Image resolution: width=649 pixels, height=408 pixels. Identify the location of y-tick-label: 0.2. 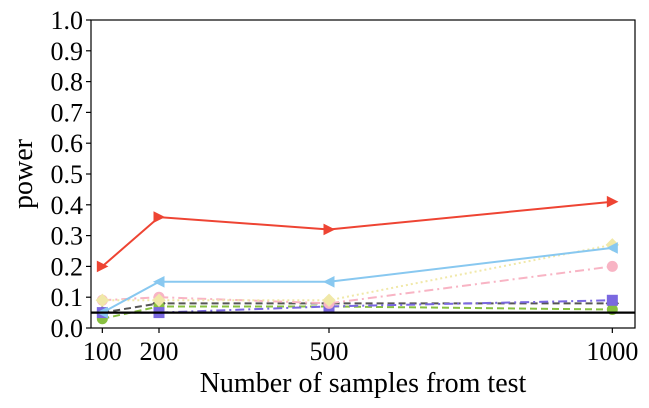
(67, 266).